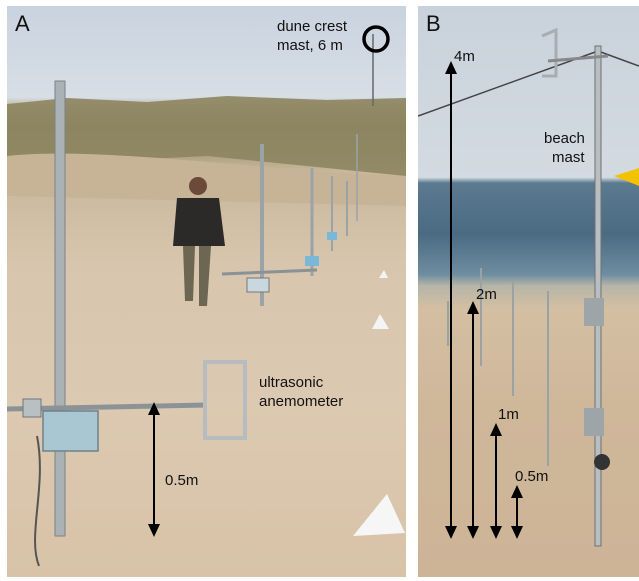 The height and width of the screenshot is (581, 639). What do you see at coordinates (473, 420) in the screenshot?
I see `height-arrow-2m` at bounding box center [473, 420].